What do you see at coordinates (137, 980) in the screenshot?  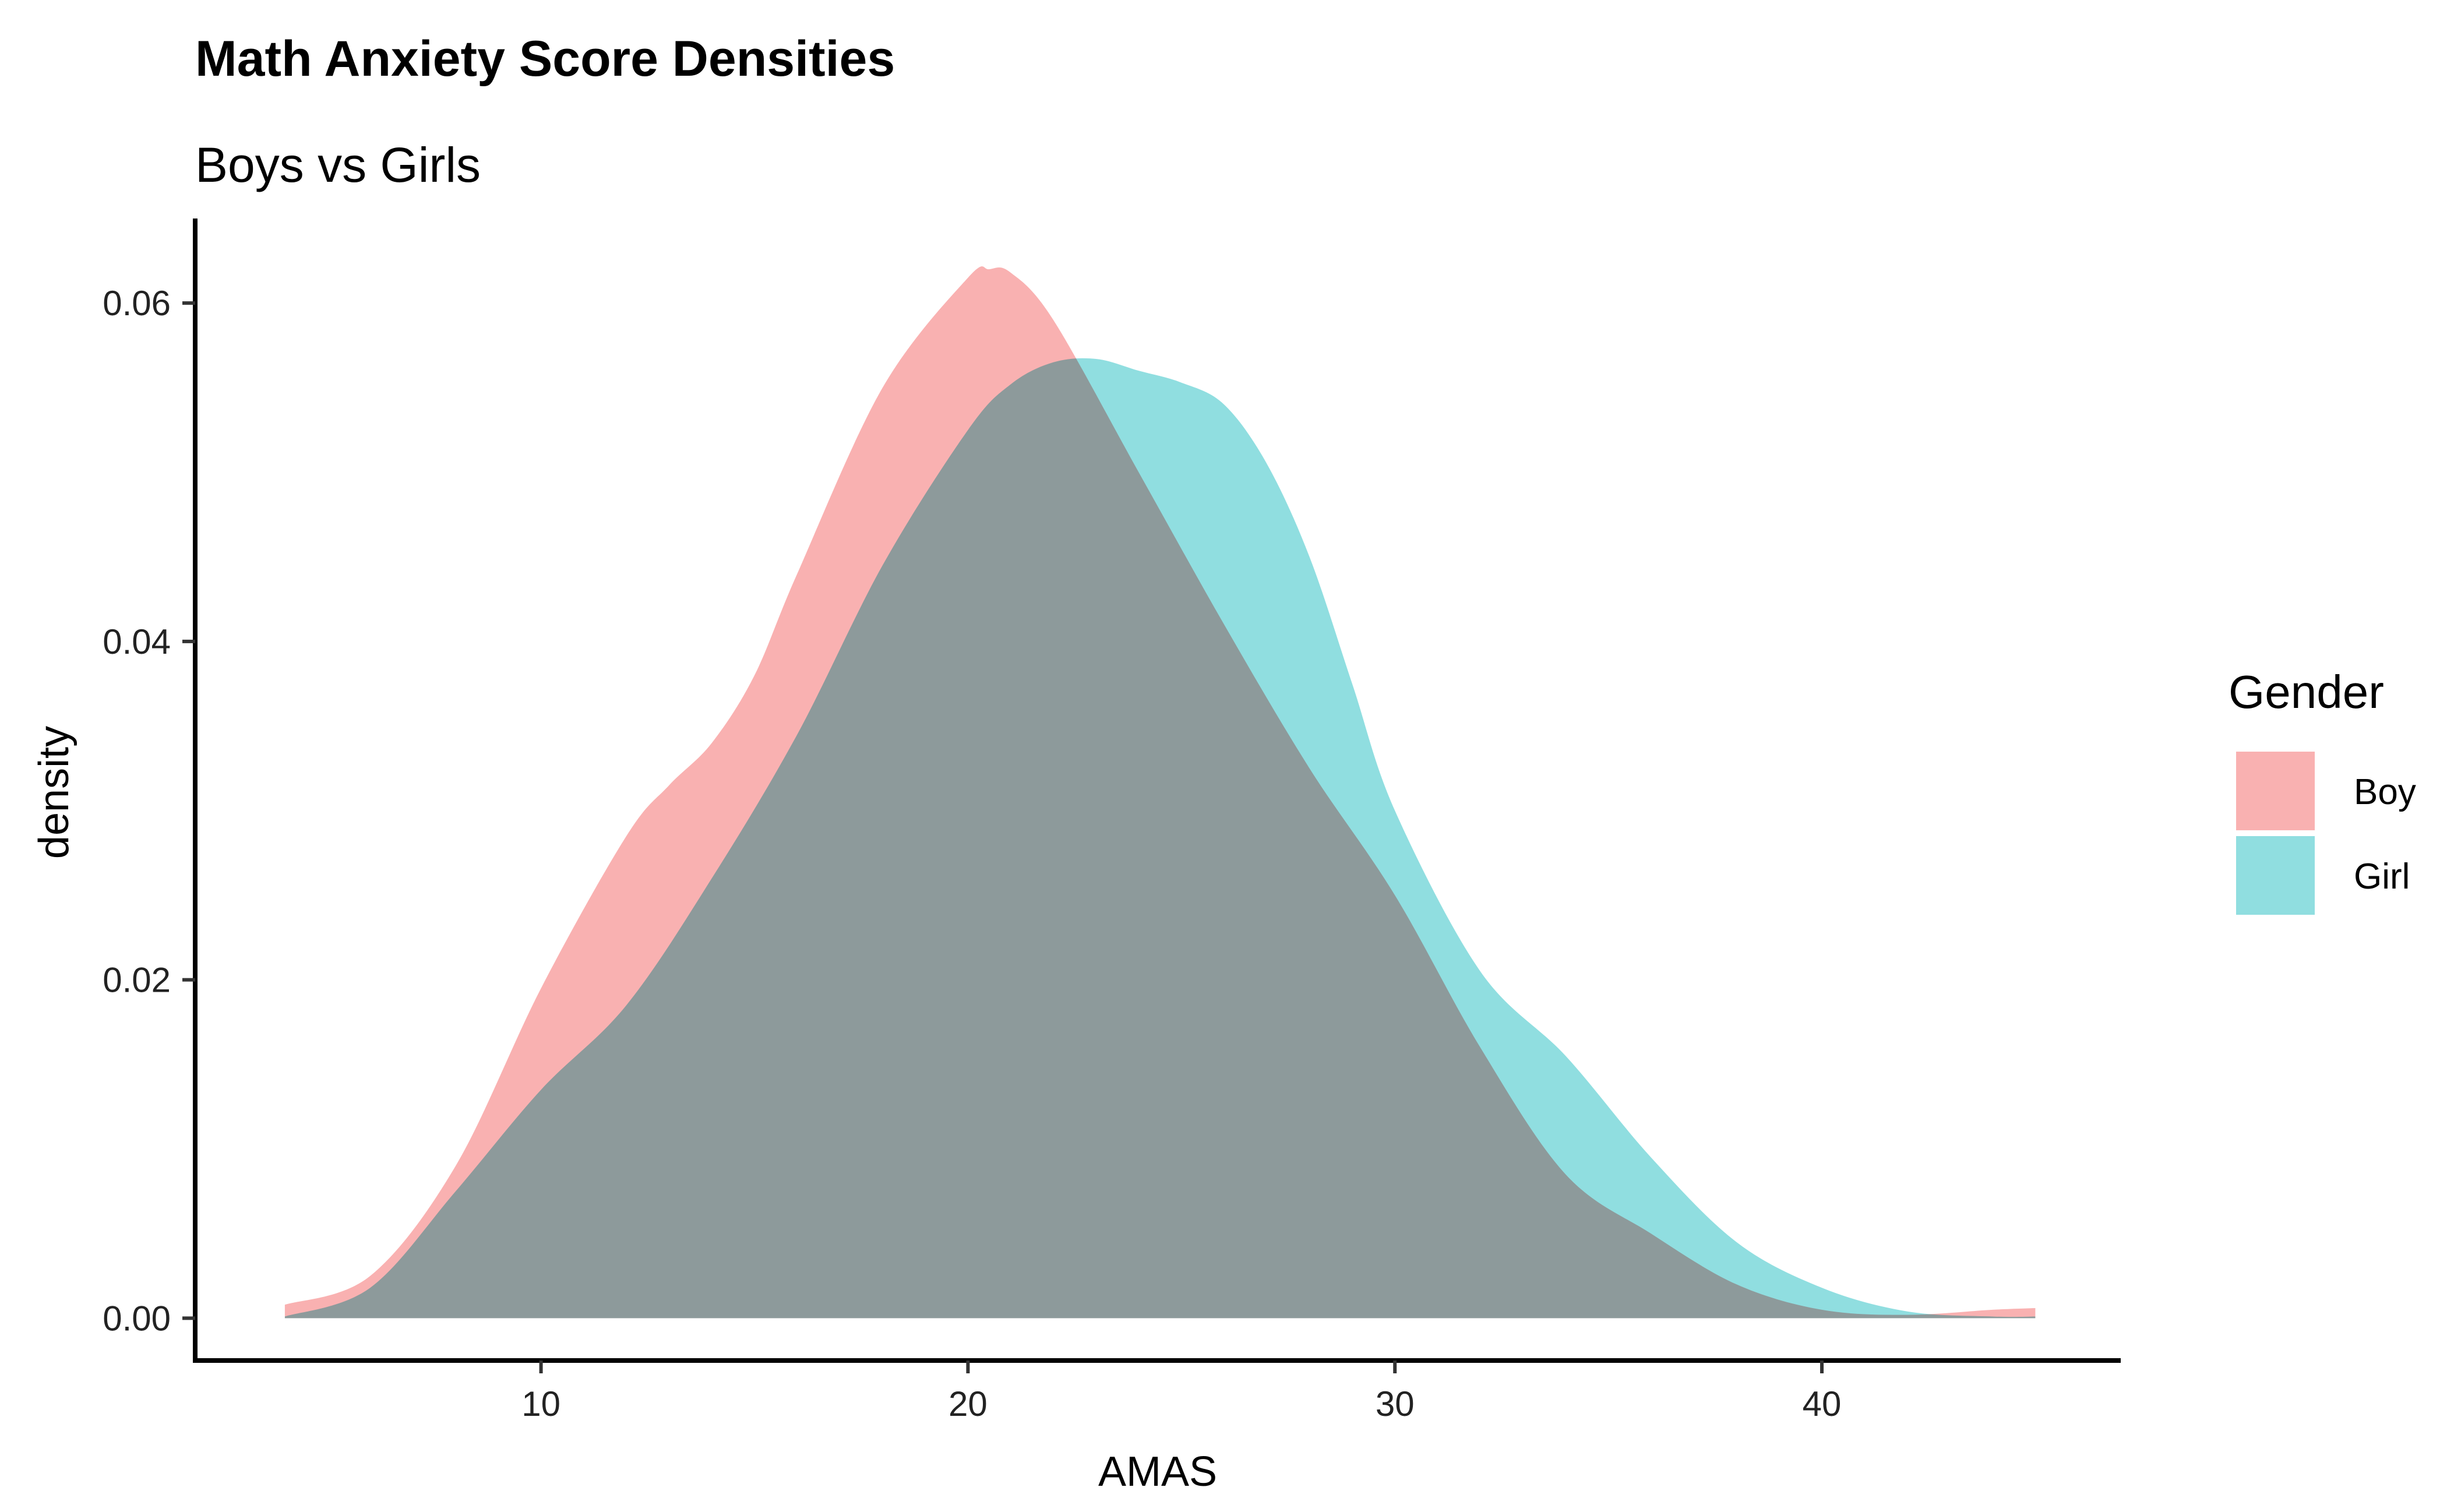 I see `y-tick-label: 0.02` at bounding box center [137, 980].